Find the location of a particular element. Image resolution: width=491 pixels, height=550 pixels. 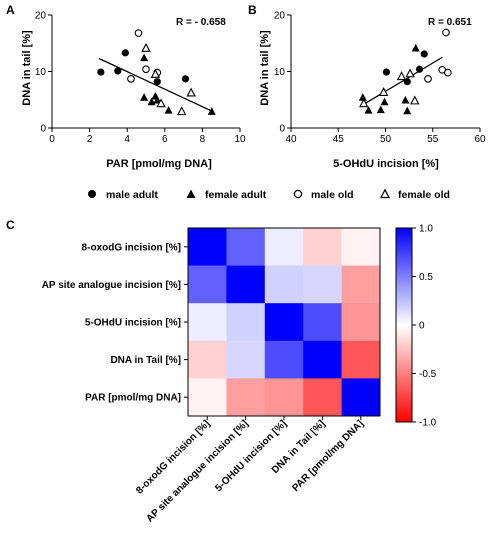

legend-marker-filled-triangle is located at coordinates (191, 193).